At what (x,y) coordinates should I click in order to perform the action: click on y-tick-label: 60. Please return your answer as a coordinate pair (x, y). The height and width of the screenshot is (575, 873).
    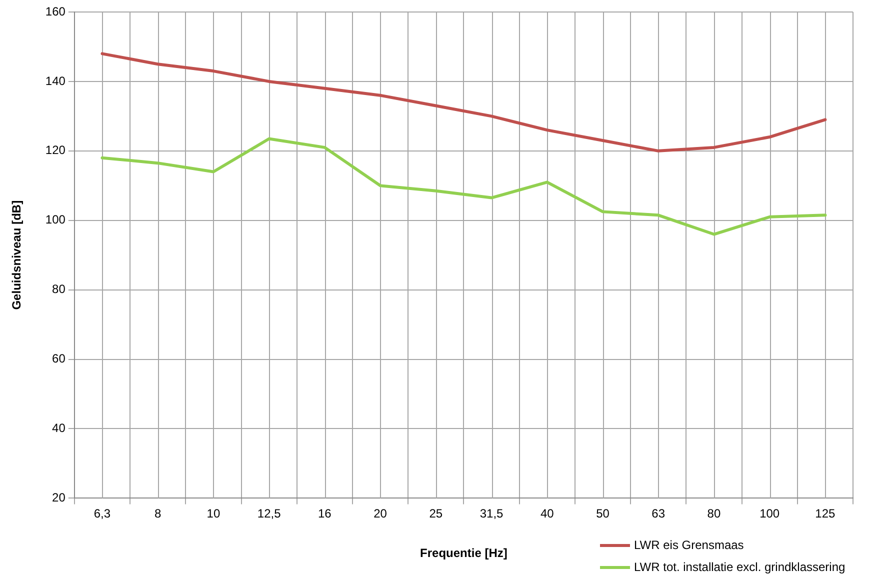
    Looking at the image, I should click on (59, 359).